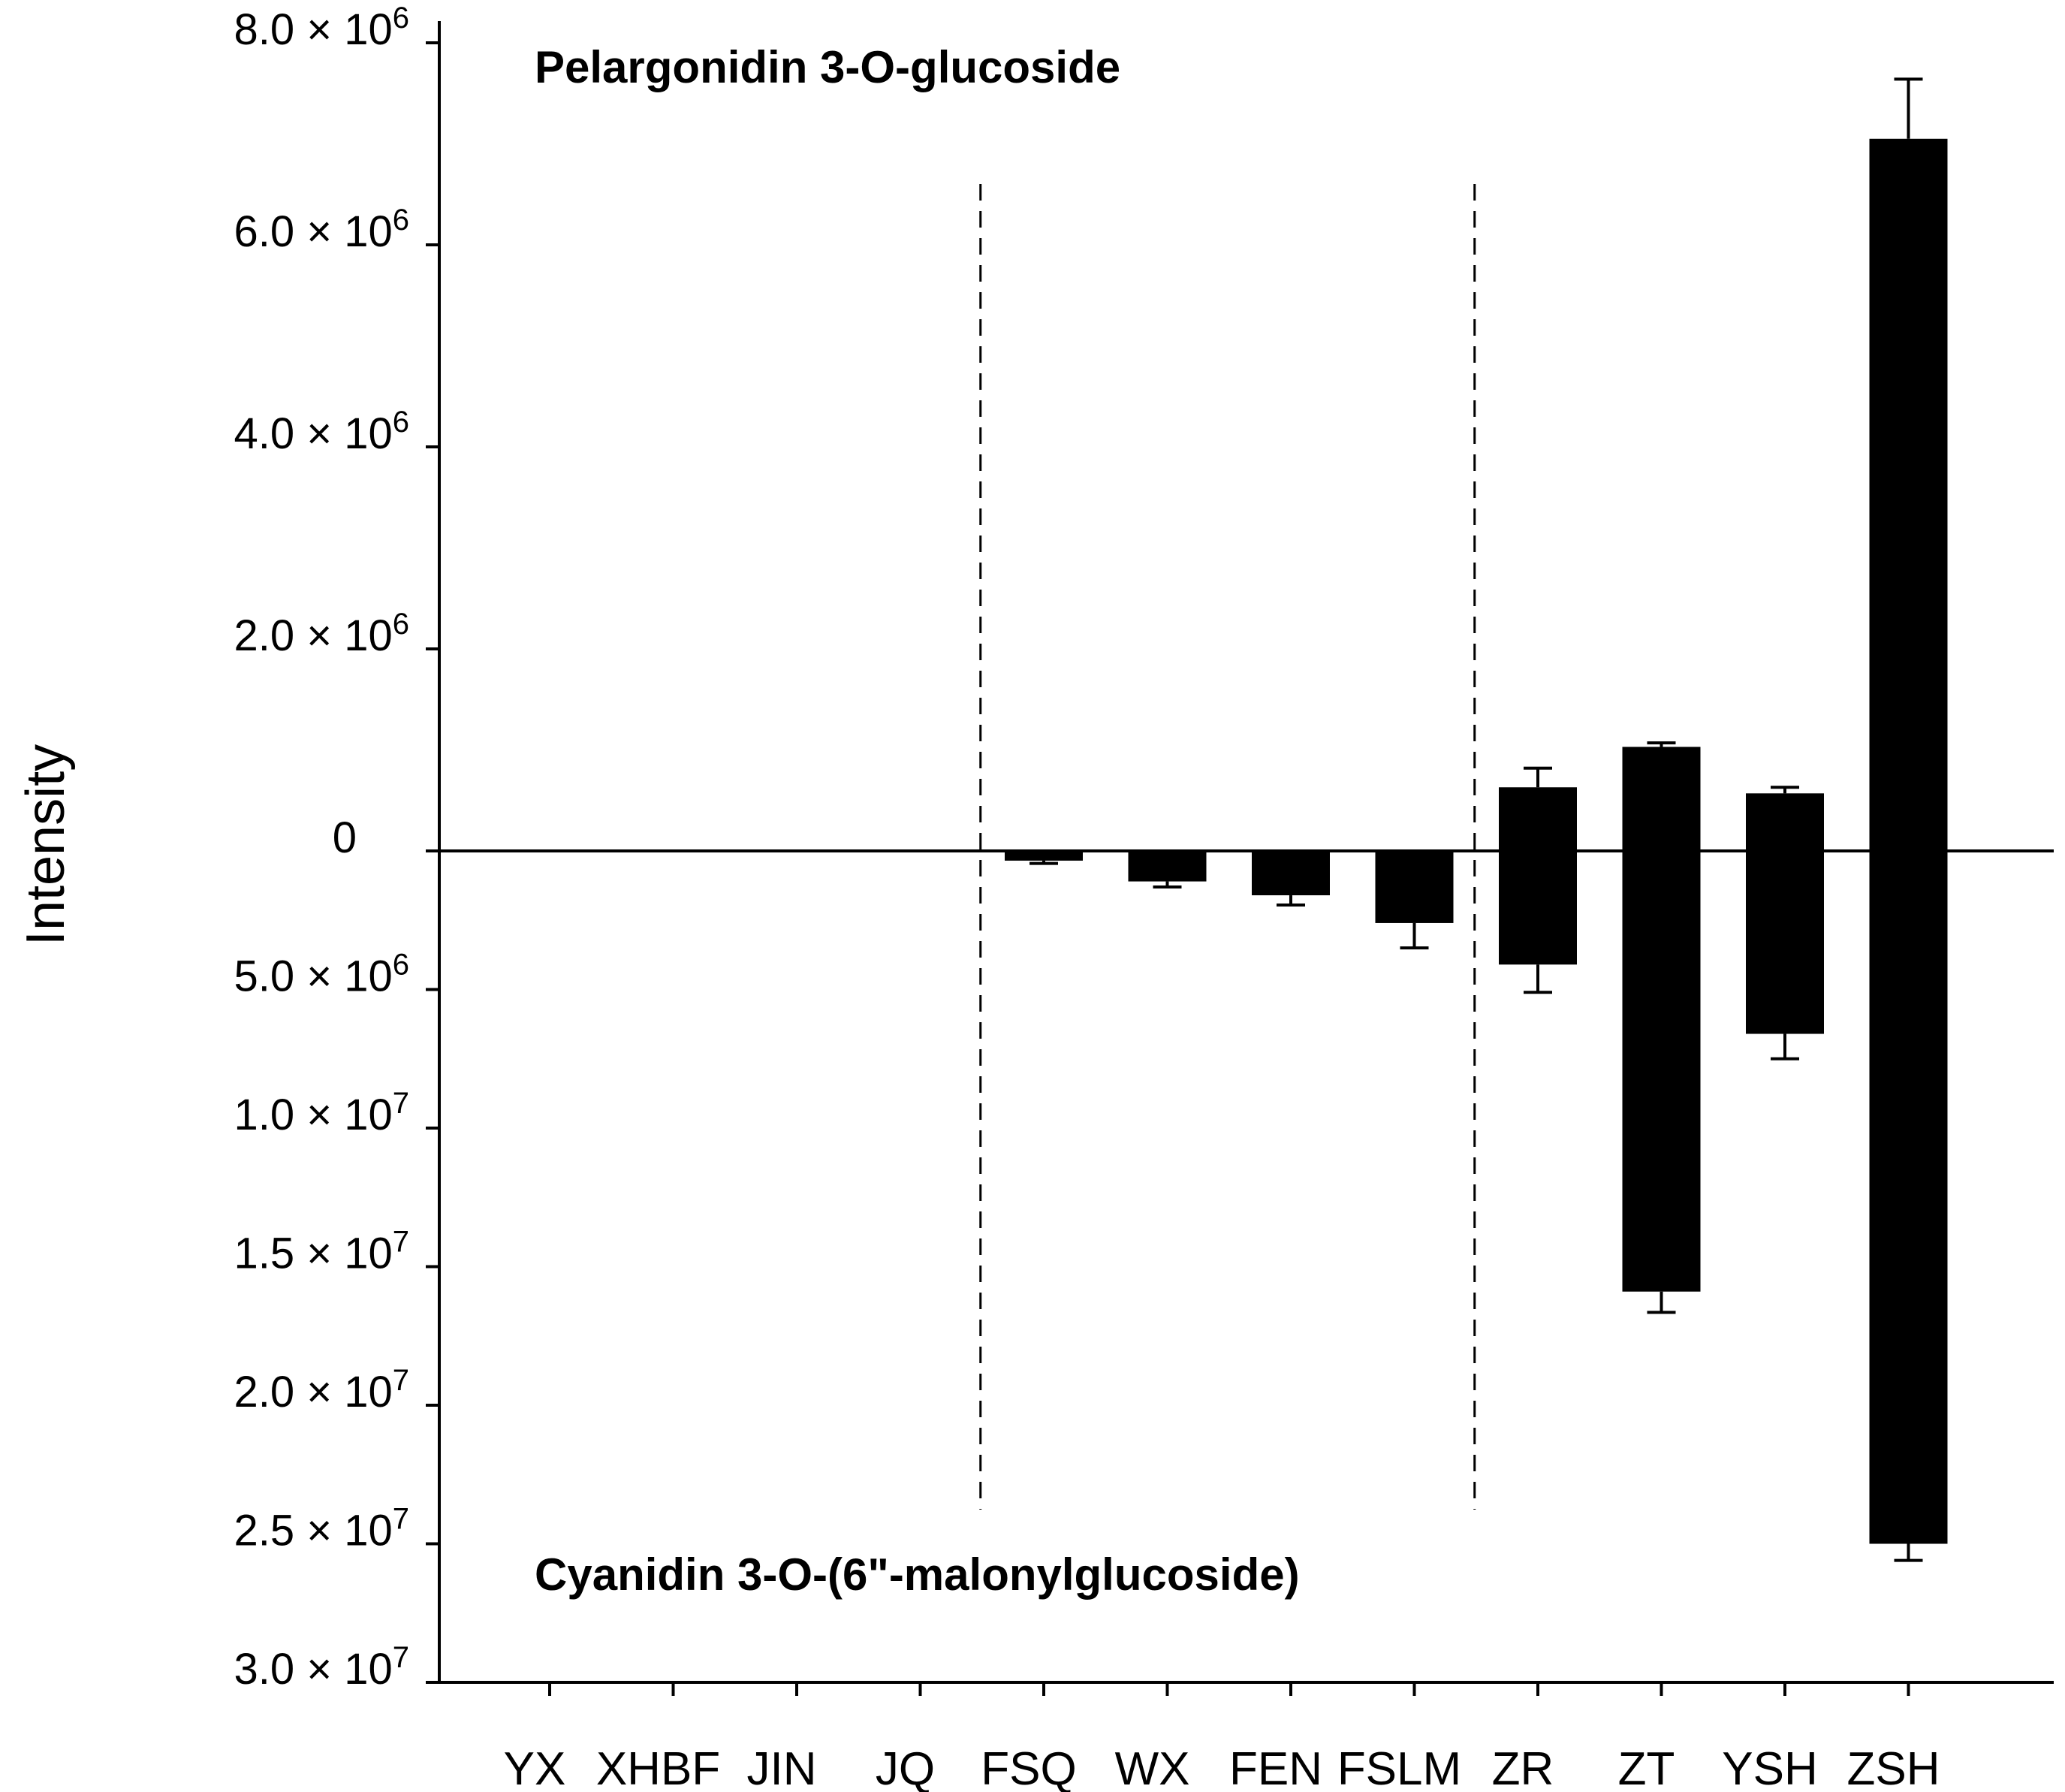 The image size is (2065, 1792). What do you see at coordinates (1275, 1767) in the screenshot?
I see `x-tick-label: FEN` at bounding box center [1275, 1767].